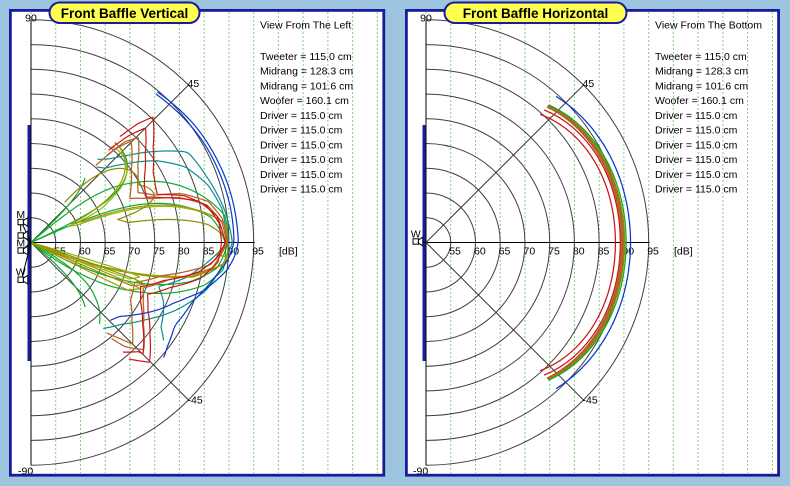 This screenshot has height=486, width=790. I want to click on svg-text: Front Baffle Horizontal, so click(536, 13).